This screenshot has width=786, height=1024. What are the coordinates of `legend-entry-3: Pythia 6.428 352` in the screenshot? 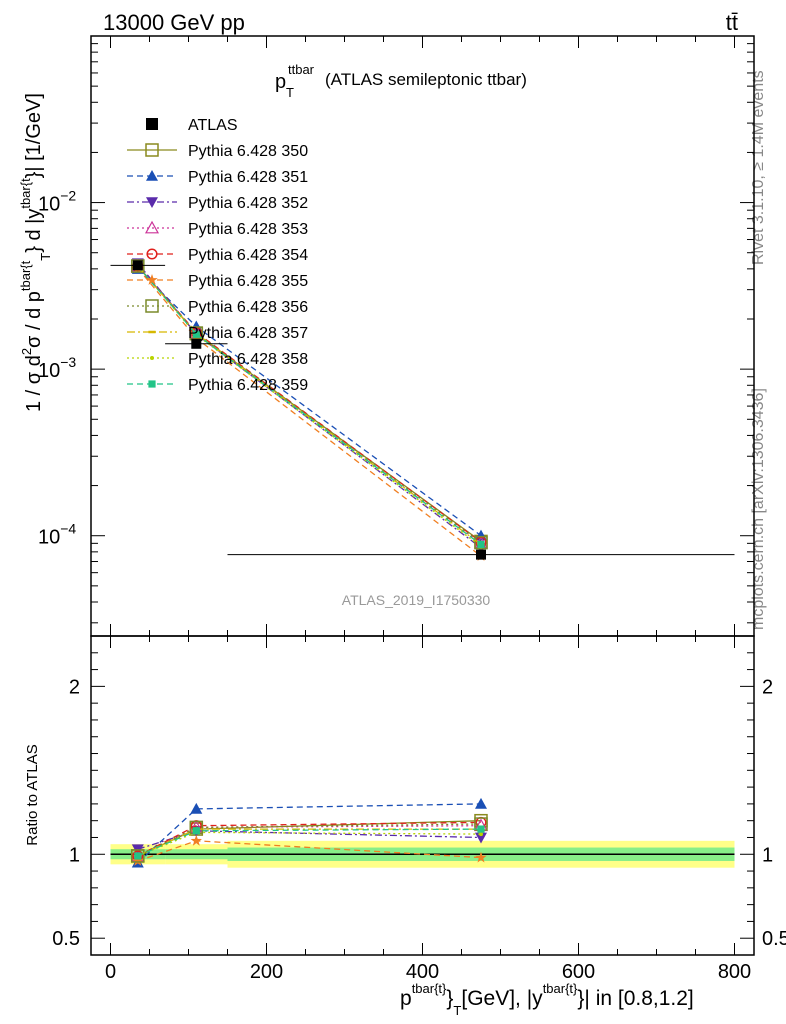 It's located at (217, 203).